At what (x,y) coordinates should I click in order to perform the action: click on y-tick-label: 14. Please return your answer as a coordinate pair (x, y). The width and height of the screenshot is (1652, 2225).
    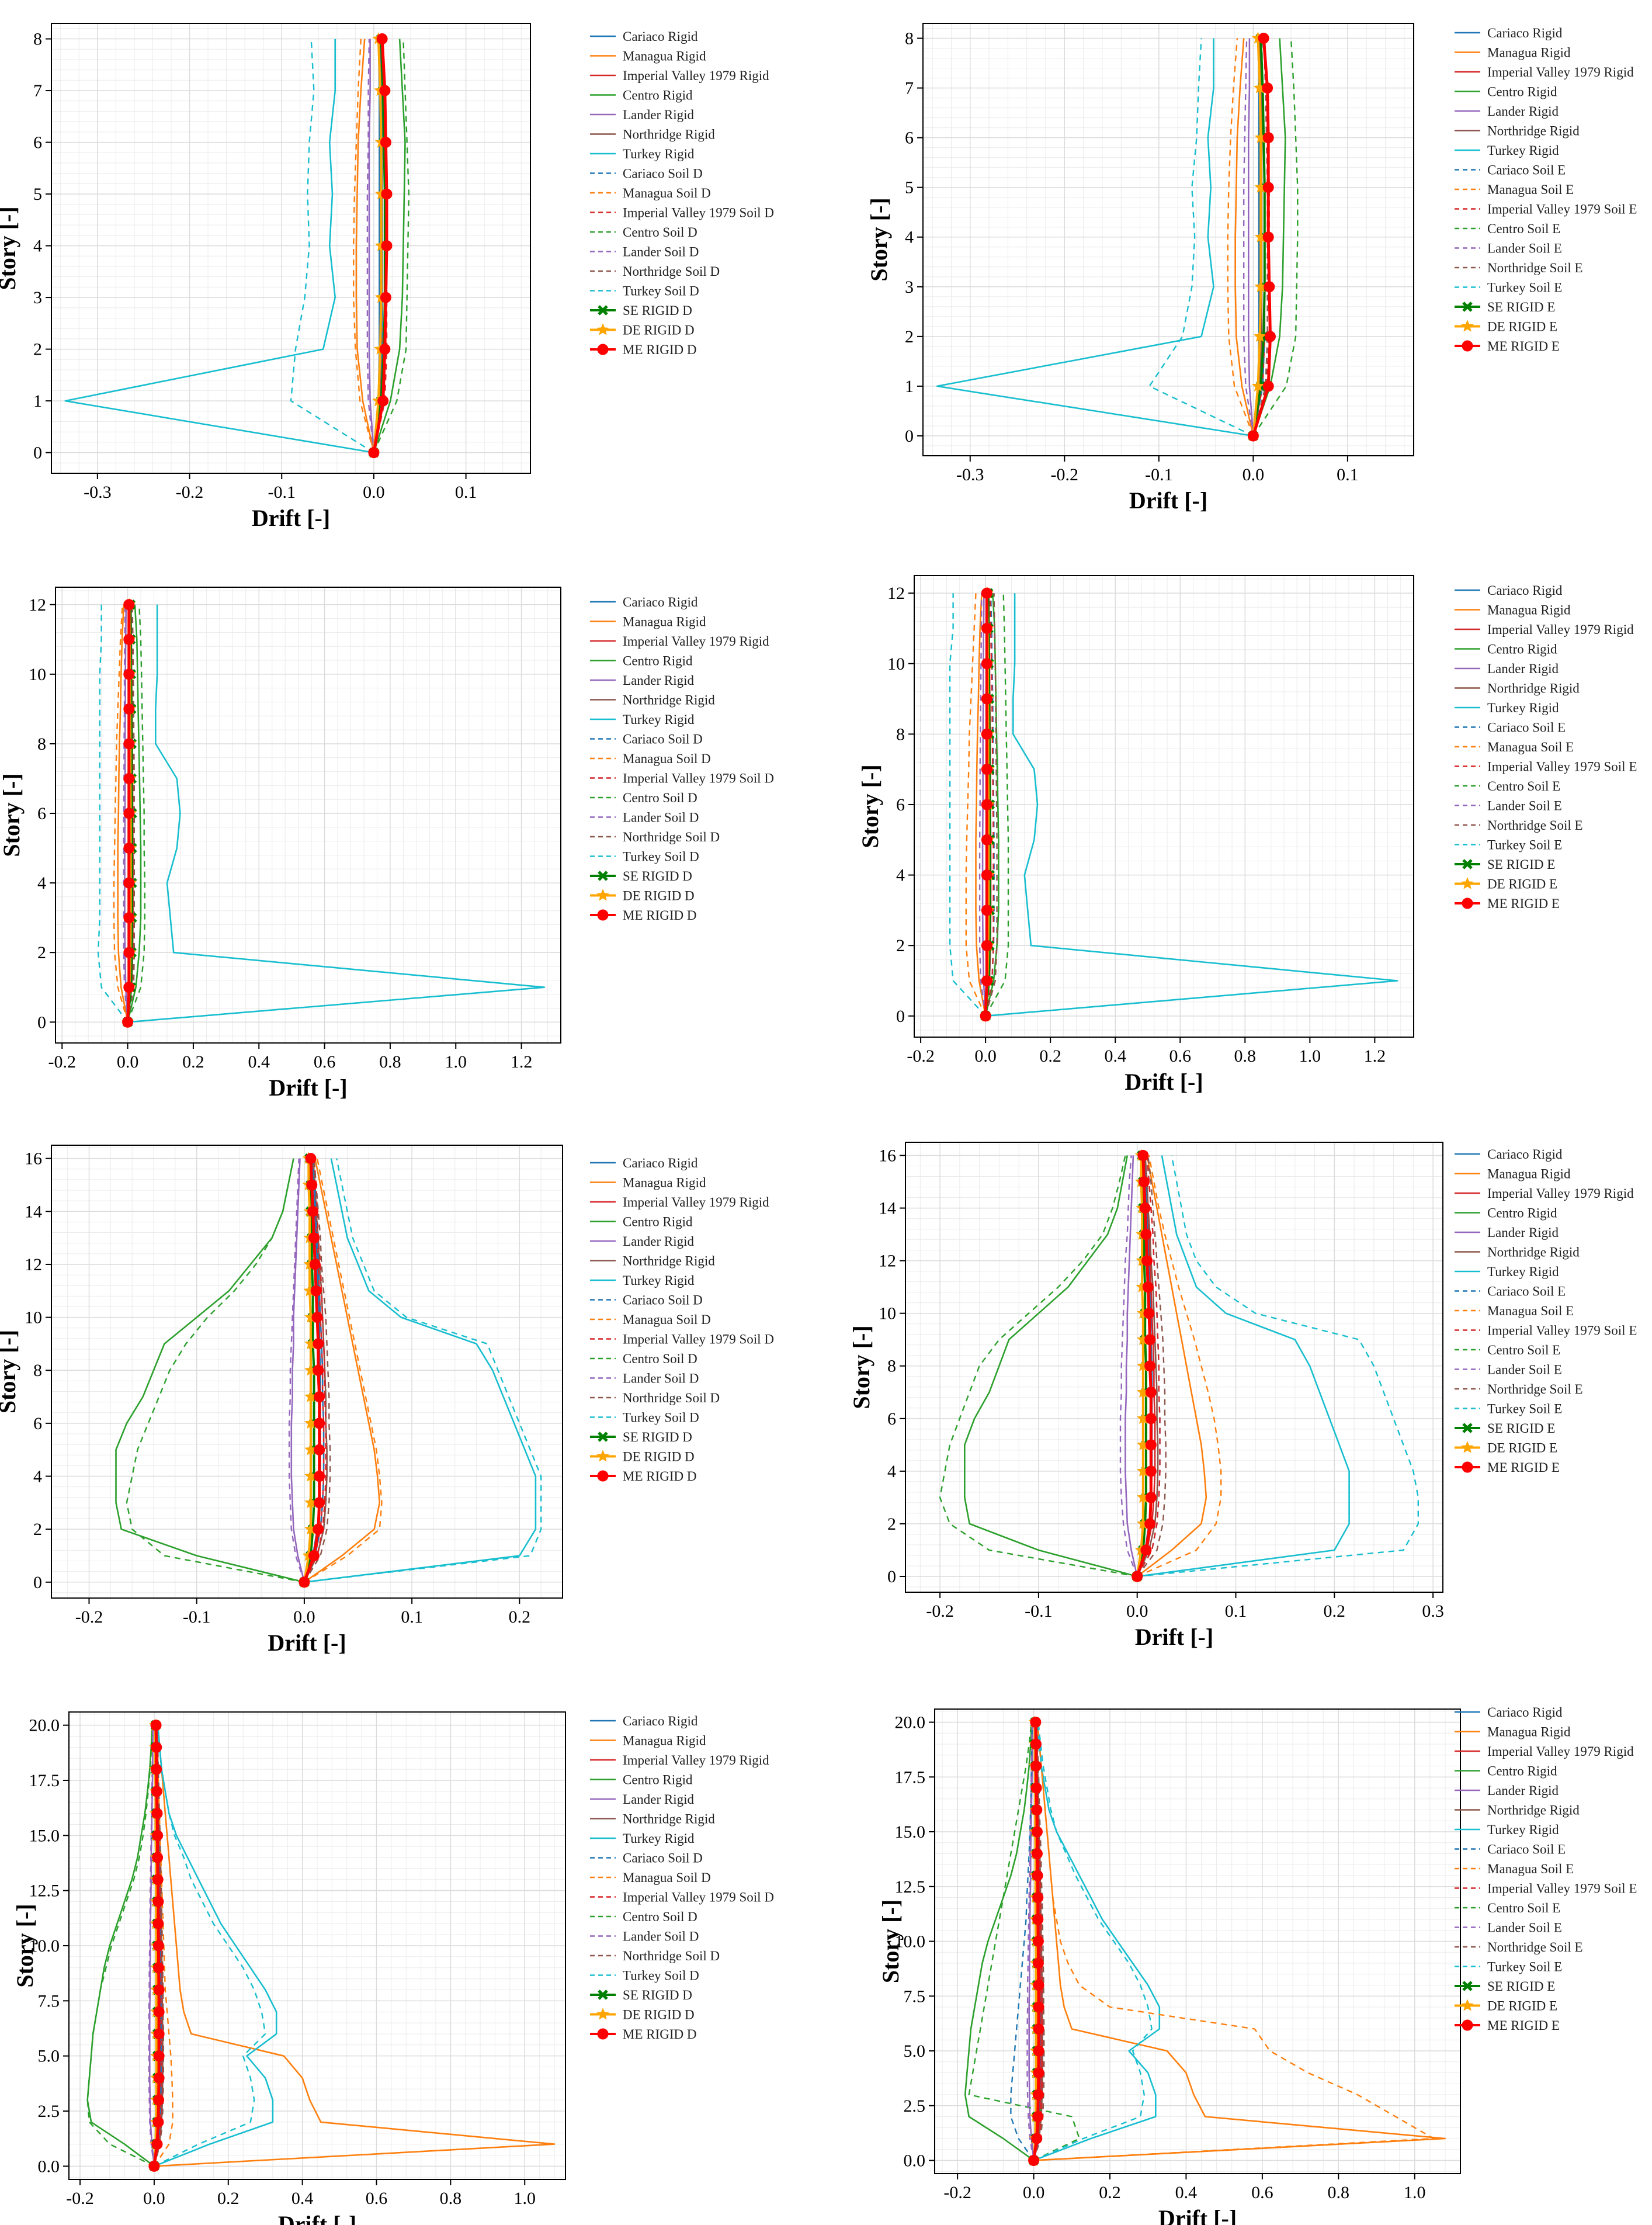
    Looking at the image, I should click on (33, 1212).